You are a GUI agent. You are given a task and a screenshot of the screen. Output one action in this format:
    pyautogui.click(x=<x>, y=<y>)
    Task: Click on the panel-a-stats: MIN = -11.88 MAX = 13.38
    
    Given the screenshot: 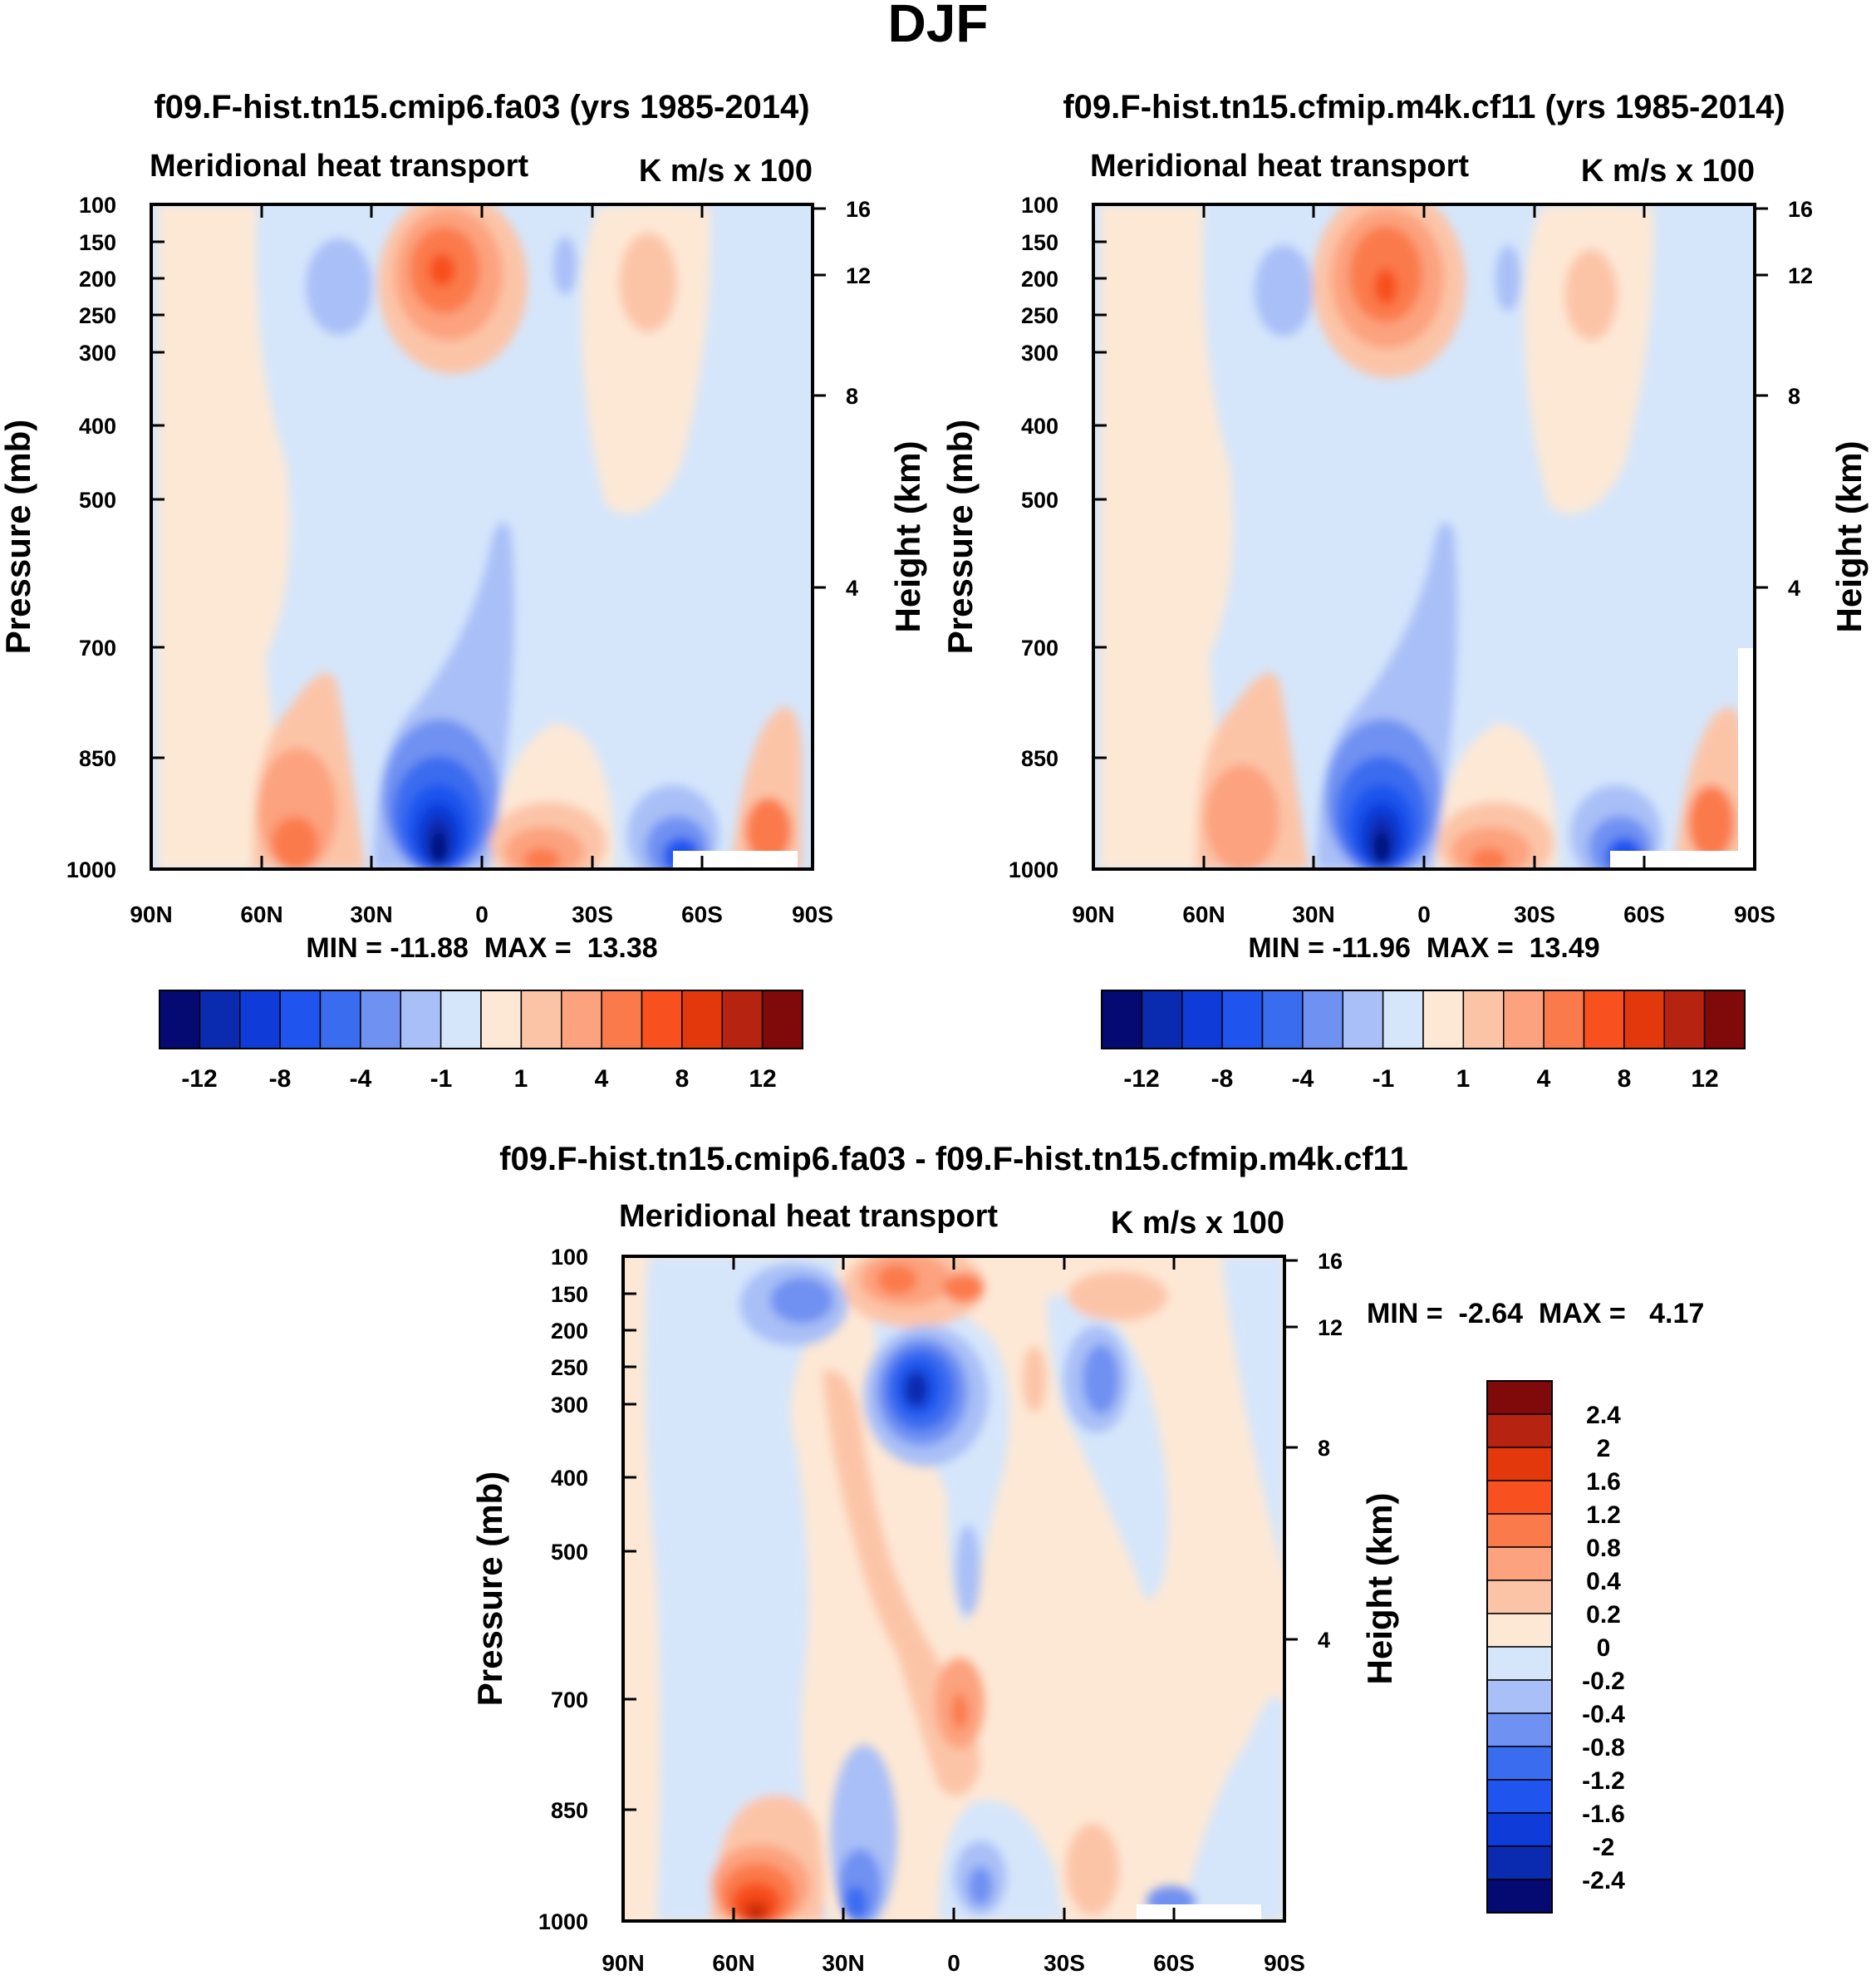 What is the action you would take?
    pyautogui.click(x=482, y=948)
    